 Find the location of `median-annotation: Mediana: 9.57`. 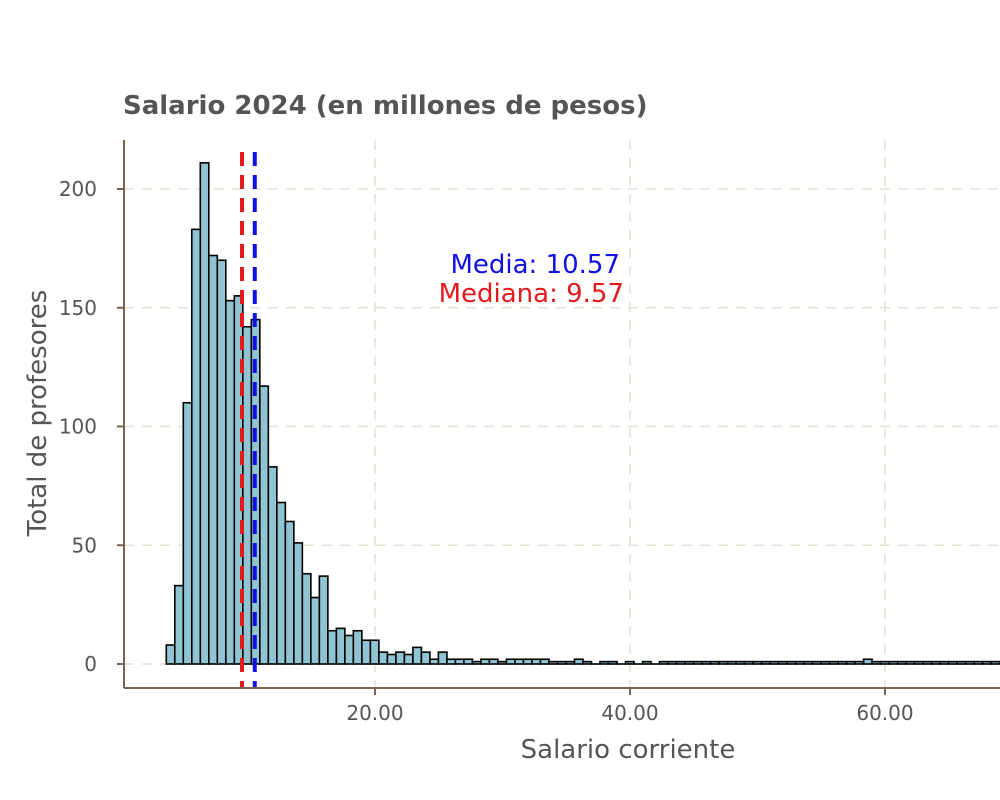

median-annotation: Mediana: 9.57 is located at coordinates (531, 294).